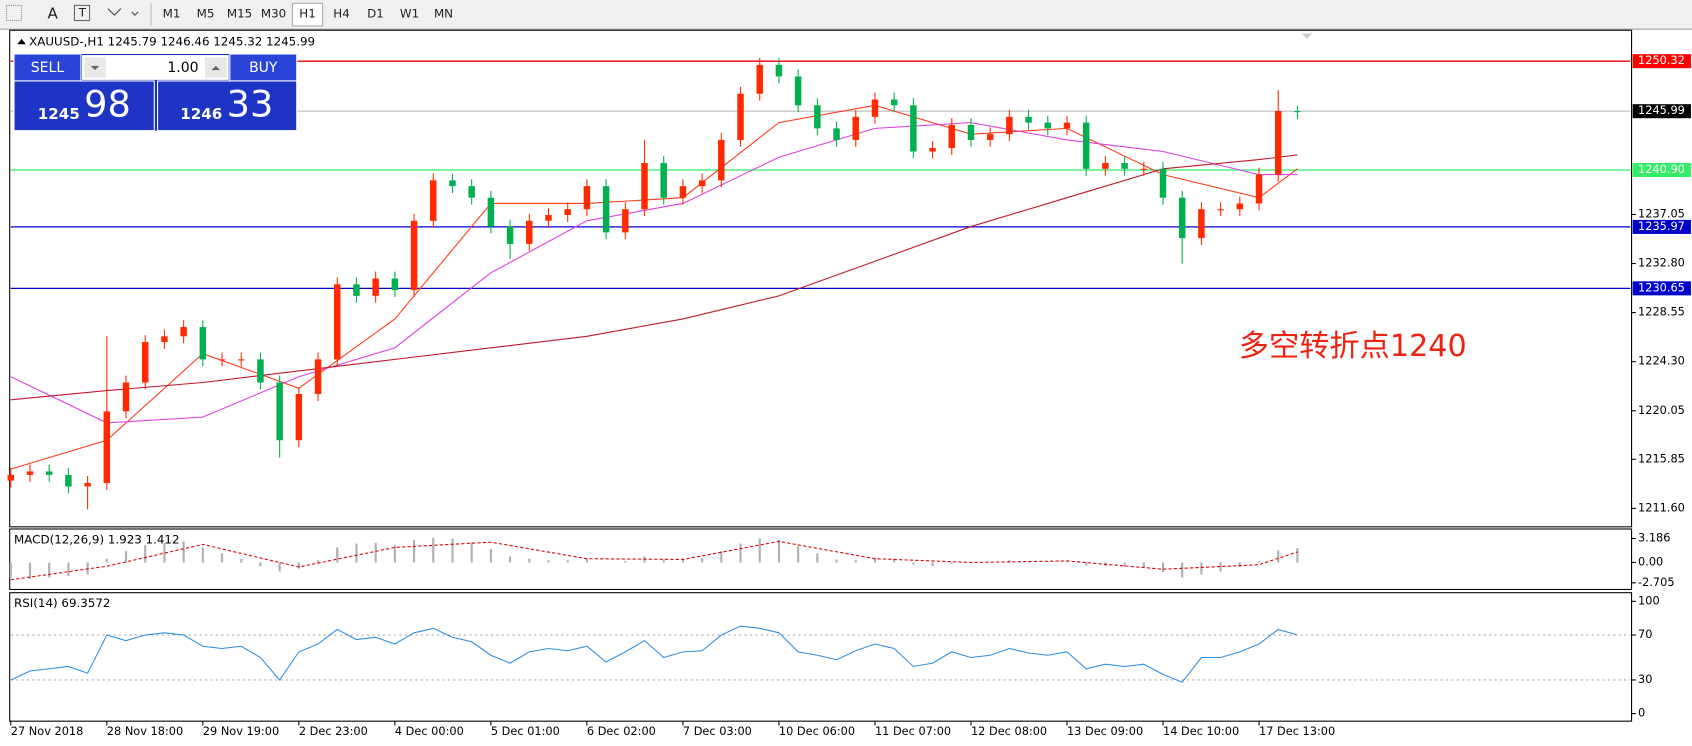 The height and width of the screenshot is (746, 1692). Describe the element at coordinates (250, 103) in the screenshot. I see `ask-pips: 33` at that location.